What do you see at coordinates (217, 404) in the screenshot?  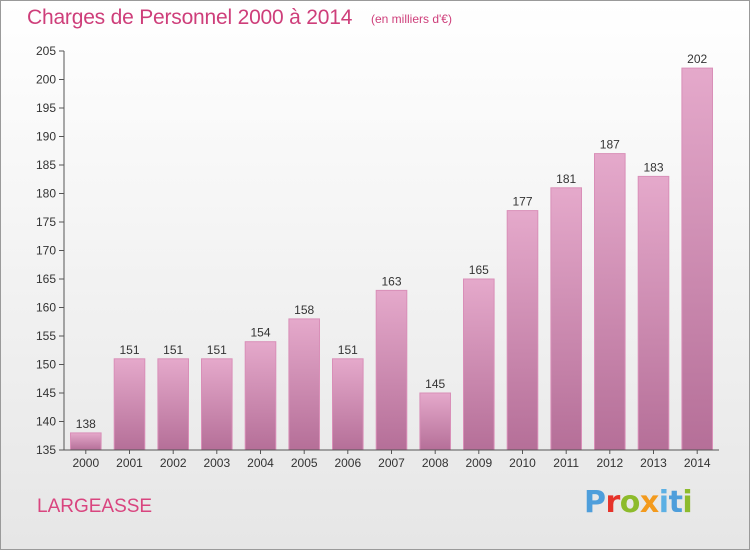 I see `bar-2003` at bounding box center [217, 404].